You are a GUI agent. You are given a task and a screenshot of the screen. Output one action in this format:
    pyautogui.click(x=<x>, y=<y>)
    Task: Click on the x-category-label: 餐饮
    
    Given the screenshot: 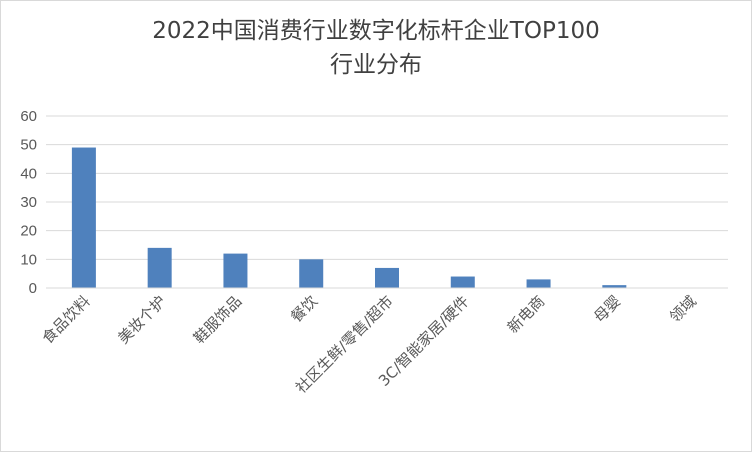 What is the action you would take?
    pyautogui.click(x=304, y=309)
    